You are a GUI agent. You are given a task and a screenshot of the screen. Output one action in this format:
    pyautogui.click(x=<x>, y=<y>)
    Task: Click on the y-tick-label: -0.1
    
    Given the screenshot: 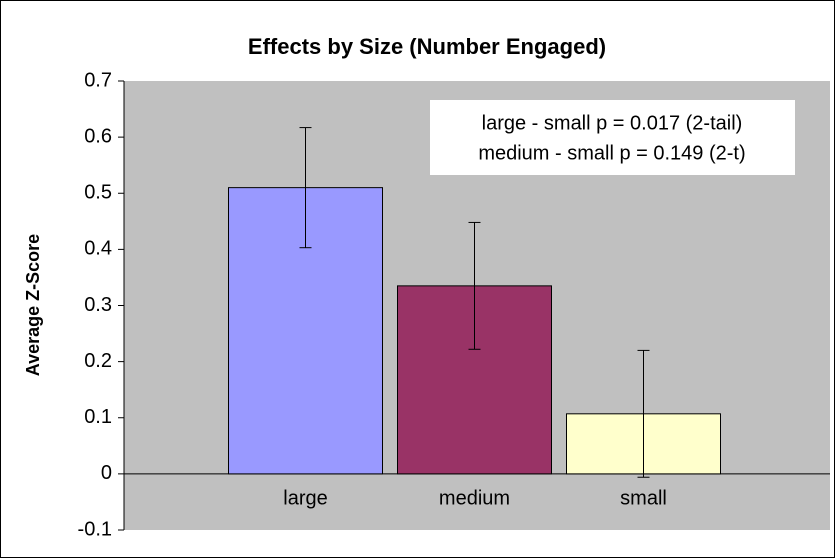 What is the action you would take?
    pyautogui.click(x=95, y=529)
    